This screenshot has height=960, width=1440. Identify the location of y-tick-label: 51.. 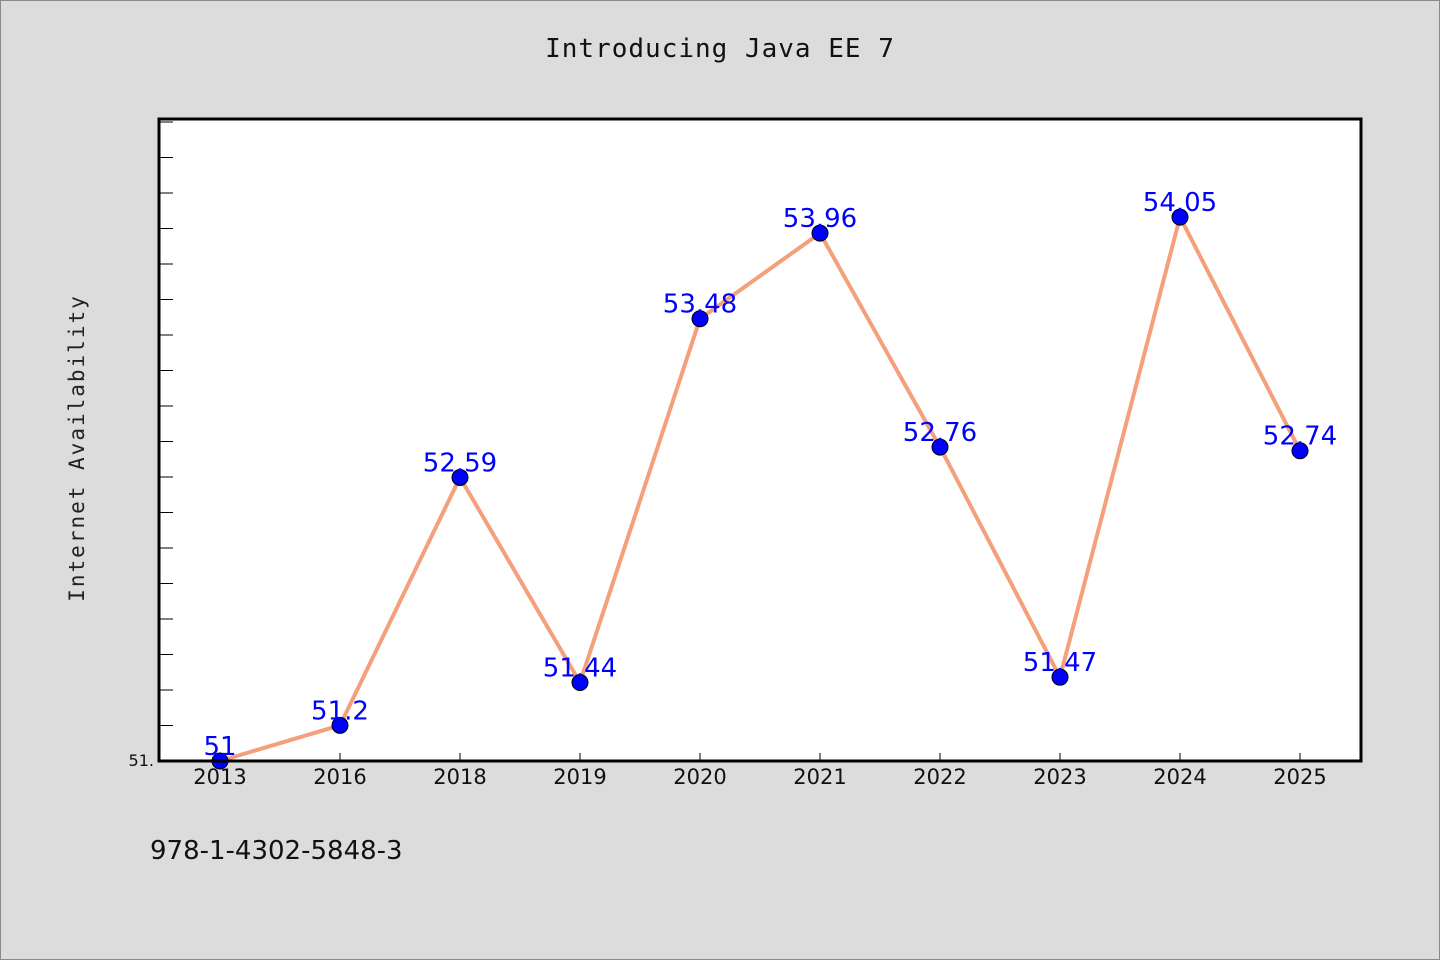
(141, 760).